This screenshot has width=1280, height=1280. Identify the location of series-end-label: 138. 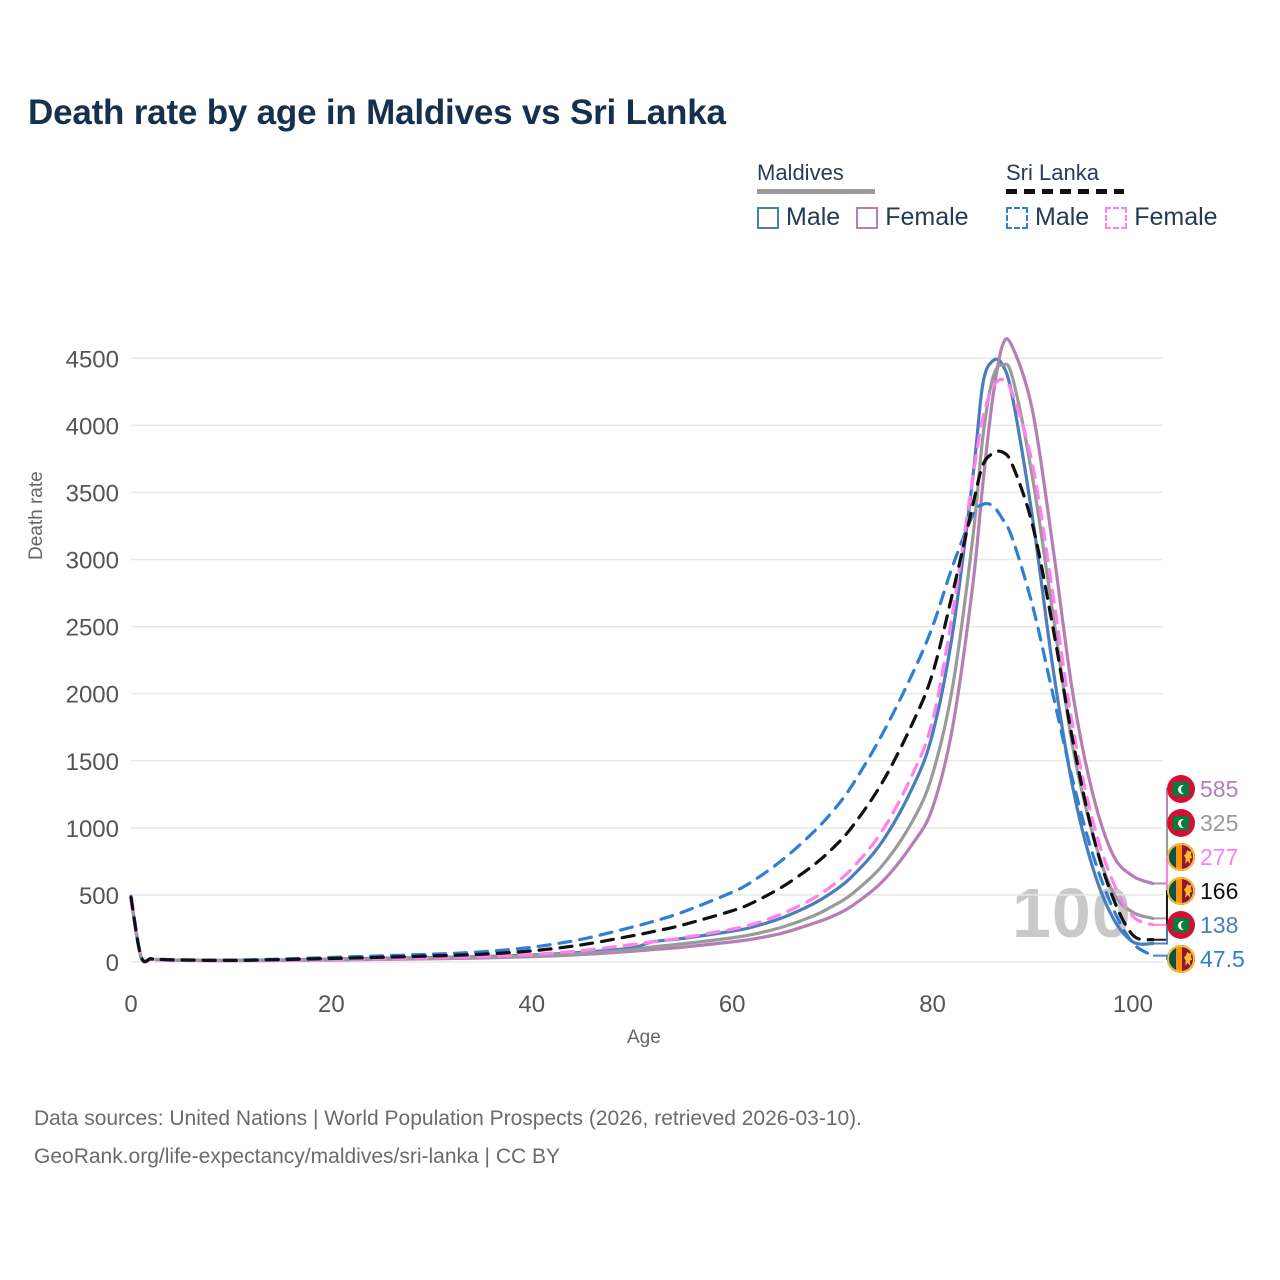
(1206, 925).